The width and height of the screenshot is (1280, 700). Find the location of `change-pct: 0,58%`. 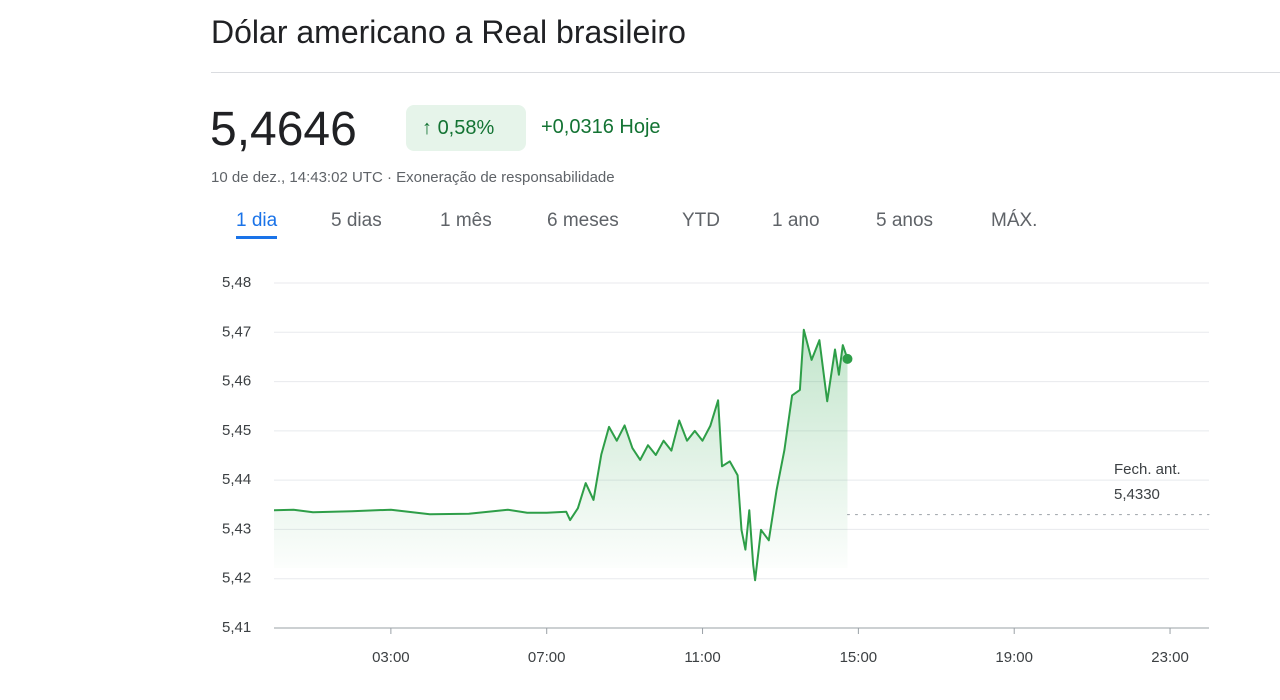

change-pct: 0,58% is located at coordinates (466, 128).